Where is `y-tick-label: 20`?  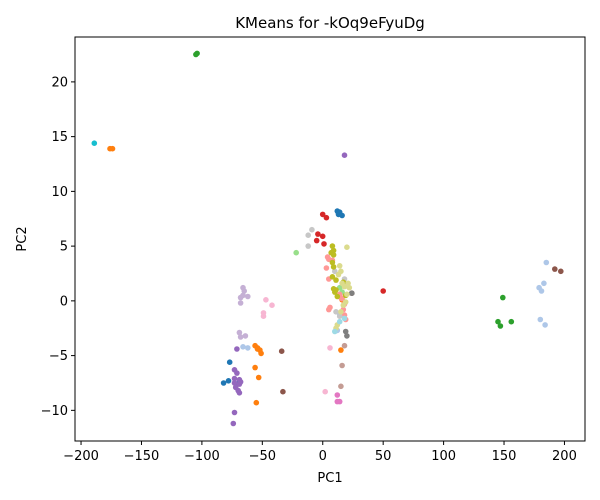
y-tick-label: 20 is located at coordinates (59, 82).